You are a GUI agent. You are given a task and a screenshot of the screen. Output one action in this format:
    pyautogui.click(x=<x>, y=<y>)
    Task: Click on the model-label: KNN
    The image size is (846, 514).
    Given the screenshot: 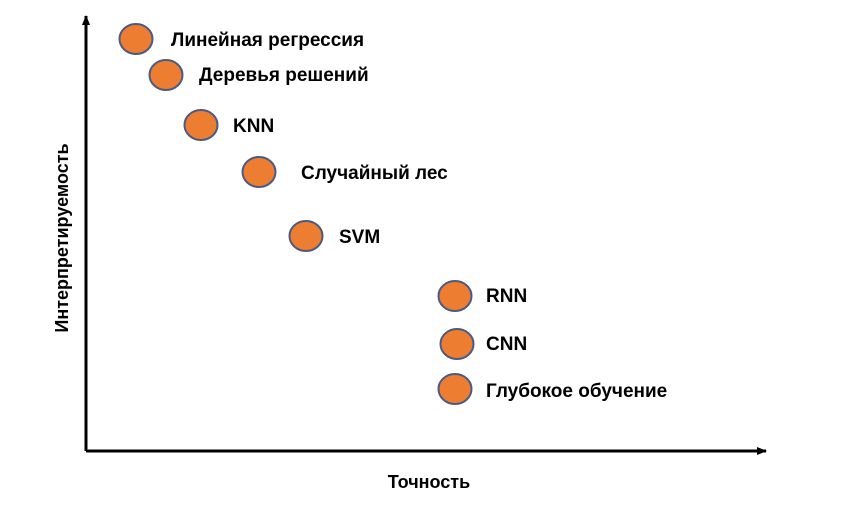 What is the action you would take?
    pyautogui.click(x=253, y=126)
    